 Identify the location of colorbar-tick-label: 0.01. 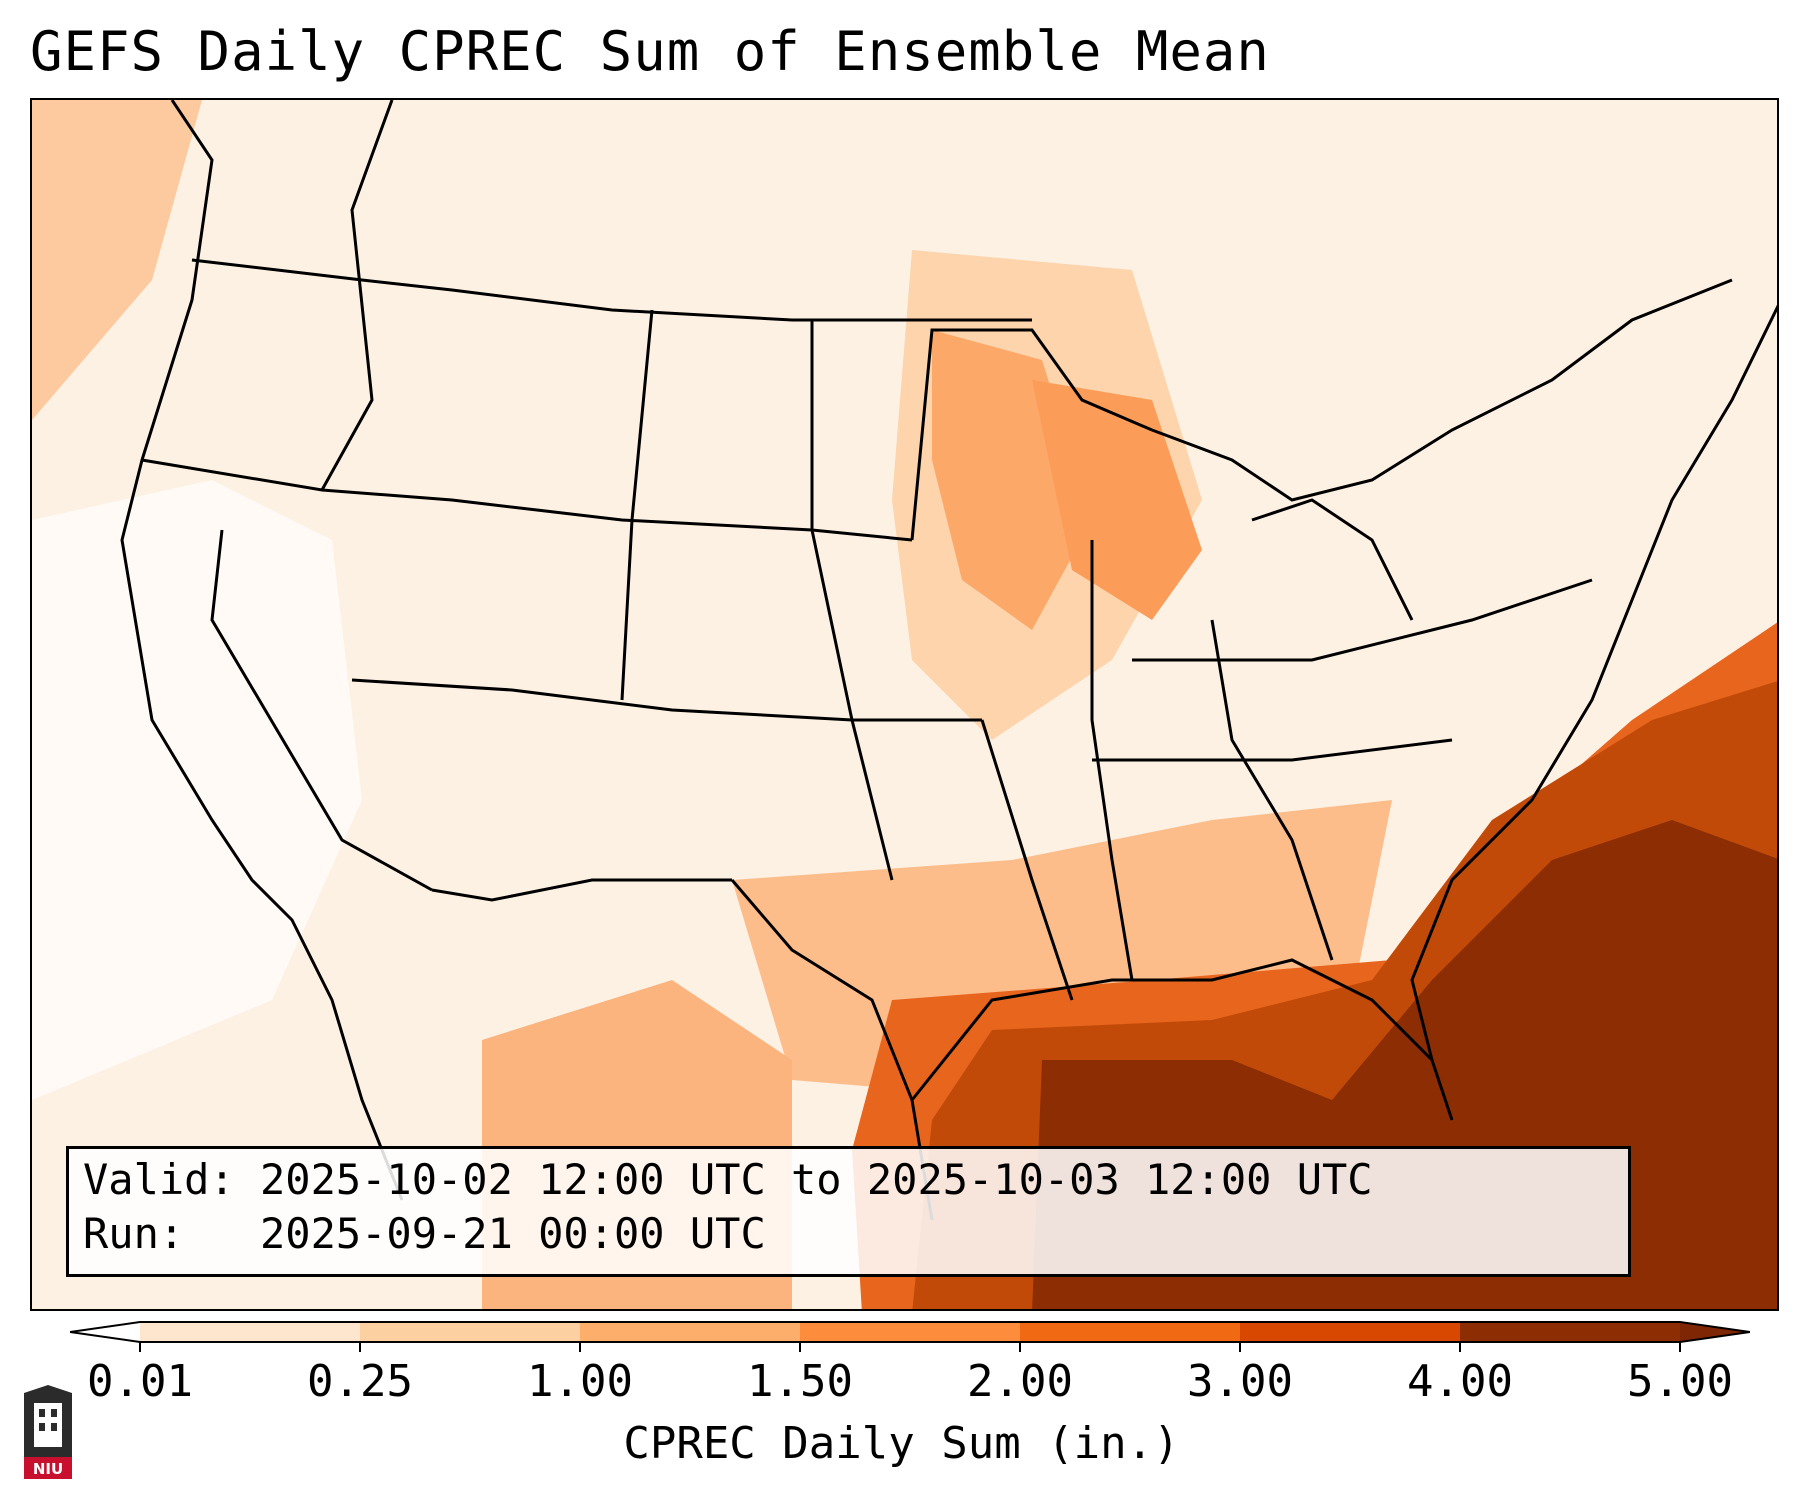
(140, 1381).